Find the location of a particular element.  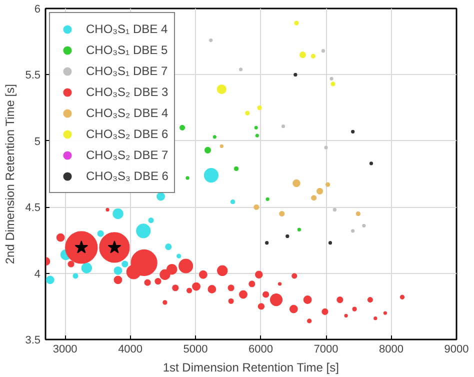

x-tick-label: 3000 is located at coordinates (65, 350).